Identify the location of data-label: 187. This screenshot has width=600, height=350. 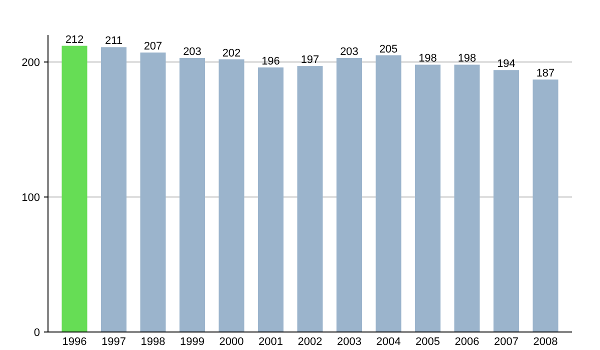
(545, 74).